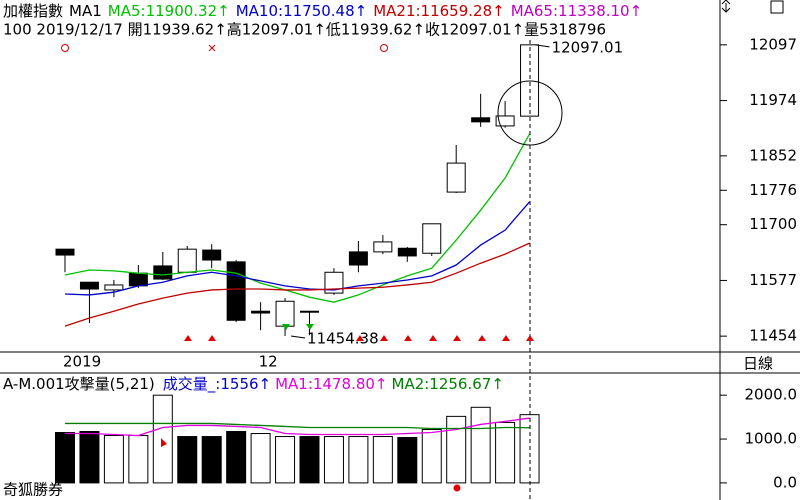 This screenshot has width=800, height=500. I want to click on y-tick-label: 11577, so click(773, 280).